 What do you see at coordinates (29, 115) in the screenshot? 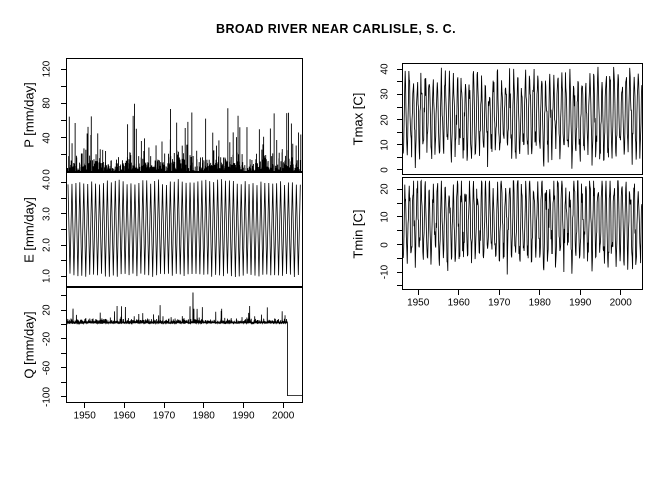
I see `y-axis-label-p: P [mm/day]` at bounding box center [29, 115].